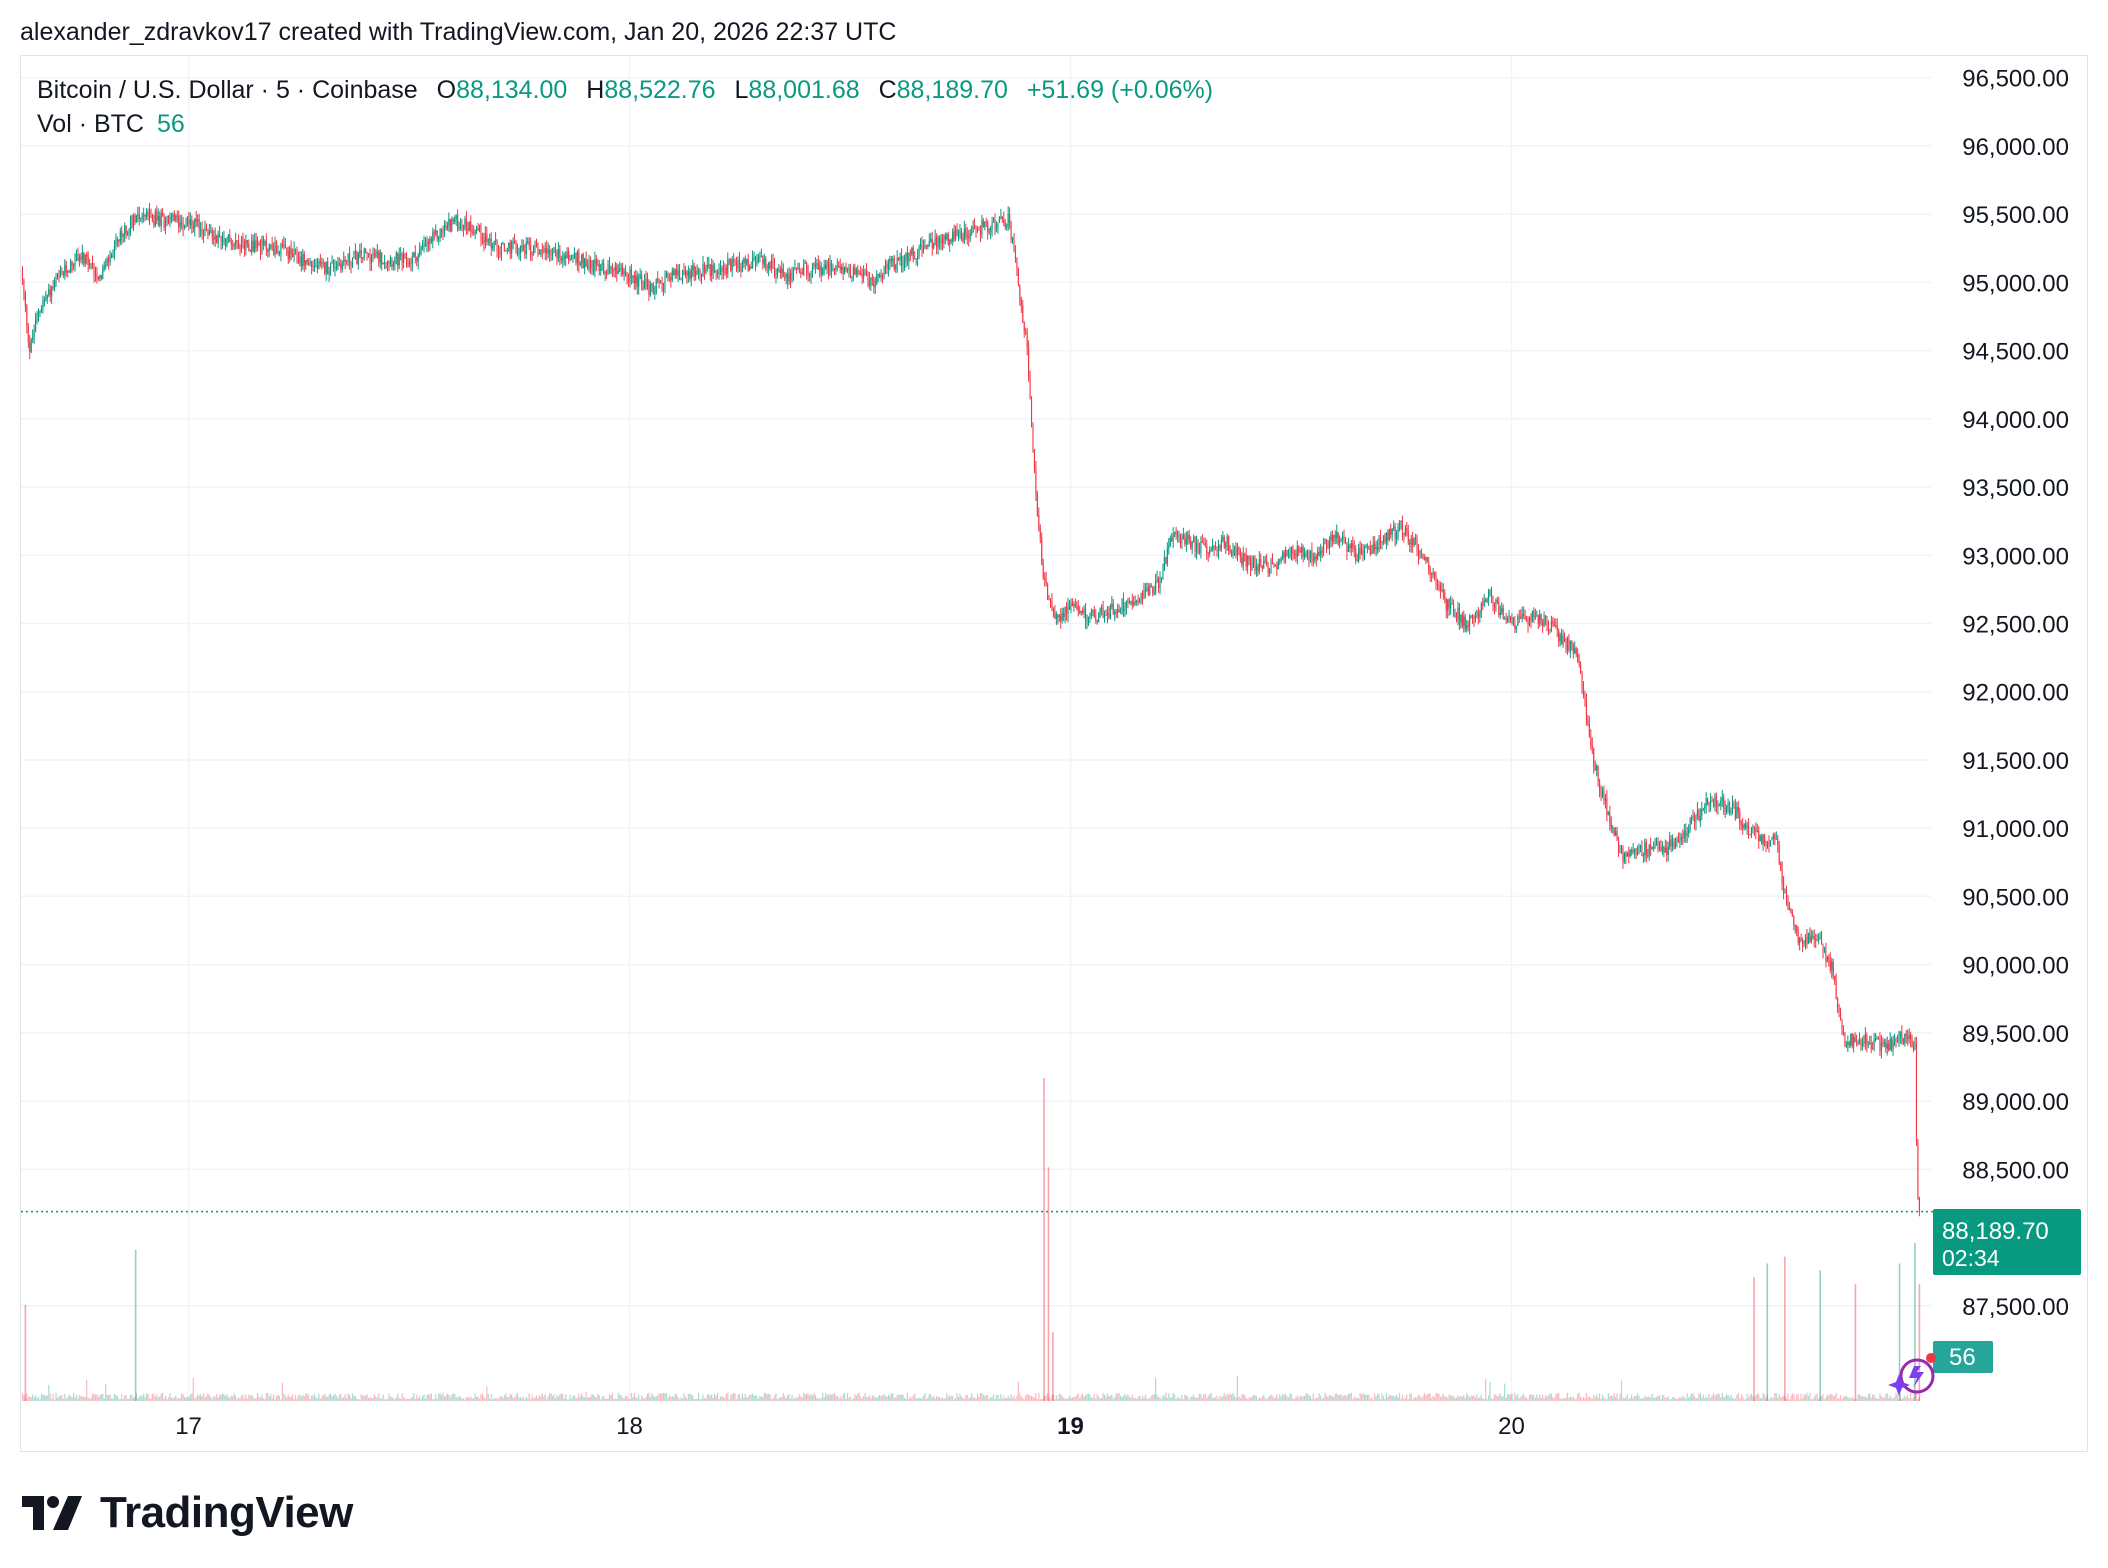 The width and height of the screenshot is (2108, 1568). I want to click on volume-label: Vol · BTC, so click(90, 124).